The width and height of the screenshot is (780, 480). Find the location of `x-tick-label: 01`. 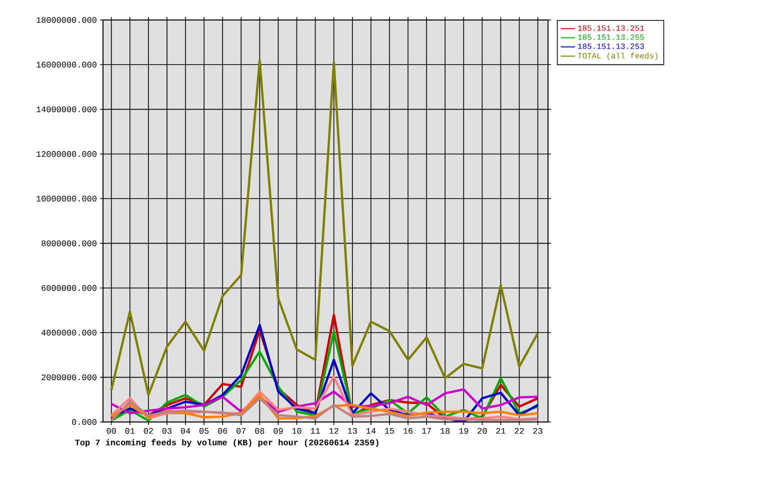

x-tick-label: 01 is located at coordinates (130, 431).